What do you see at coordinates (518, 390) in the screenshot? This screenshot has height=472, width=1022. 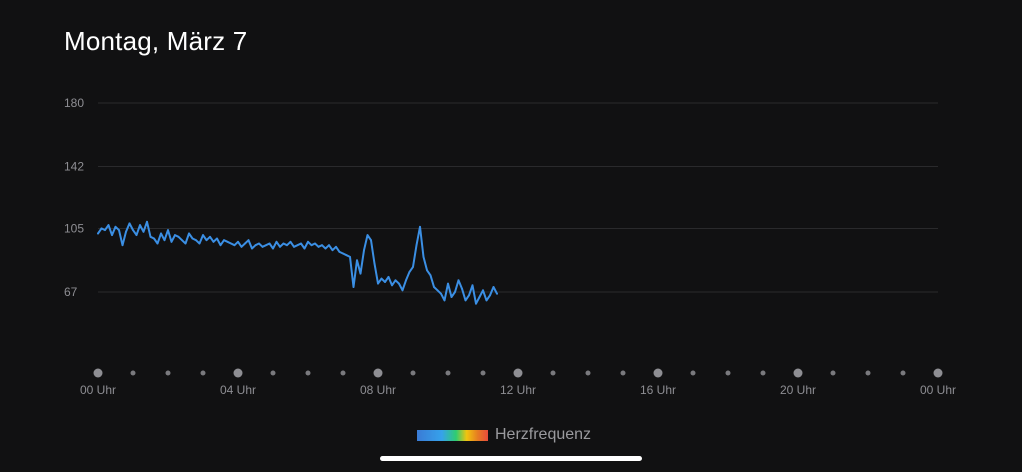 I see `x-tick-label: 12 Uhr` at bounding box center [518, 390].